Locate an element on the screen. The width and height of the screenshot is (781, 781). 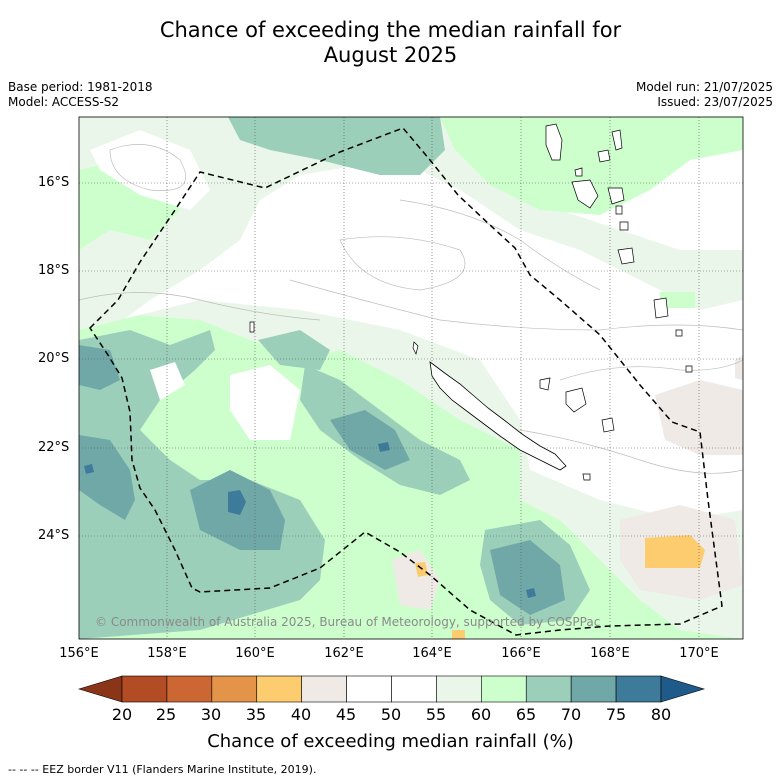
lon-label-160e: 160°E is located at coordinates (255, 653).